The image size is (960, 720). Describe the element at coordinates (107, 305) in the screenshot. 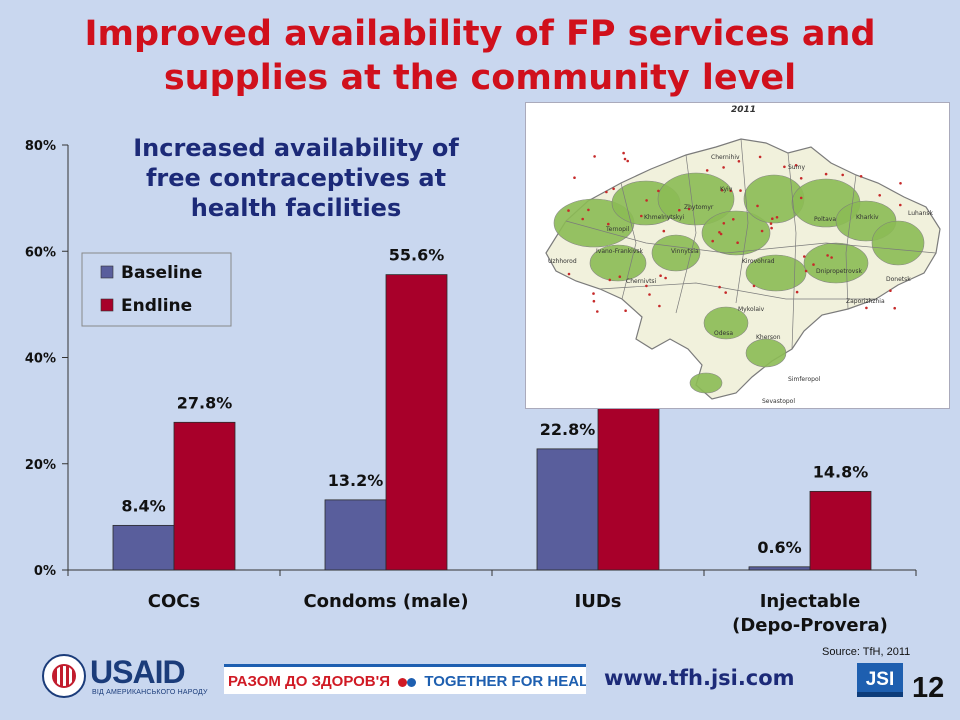

I see `legend-swatch` at that location.